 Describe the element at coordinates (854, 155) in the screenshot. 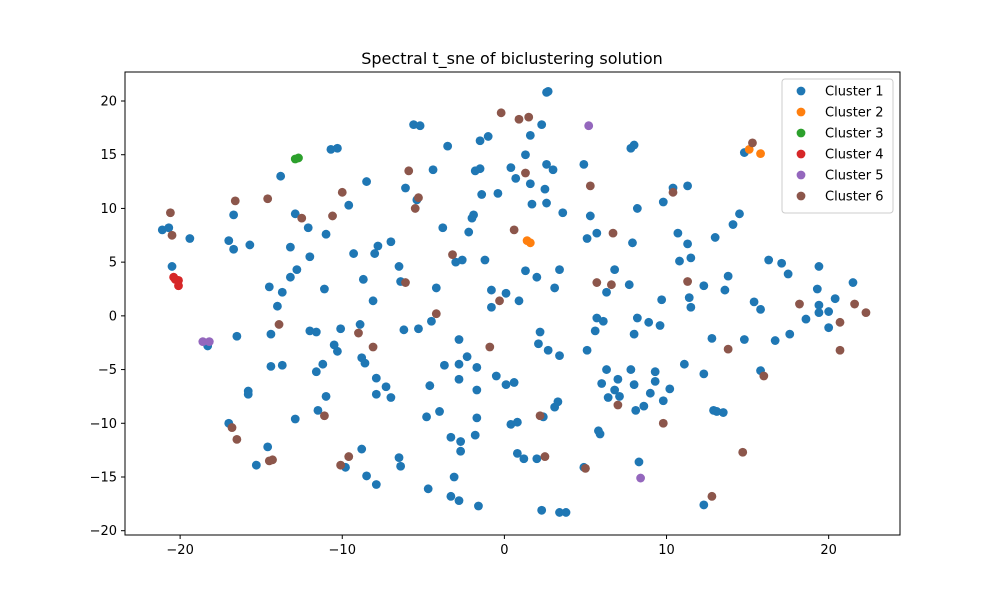

I see `legend-label: Cluster 4` at that location.